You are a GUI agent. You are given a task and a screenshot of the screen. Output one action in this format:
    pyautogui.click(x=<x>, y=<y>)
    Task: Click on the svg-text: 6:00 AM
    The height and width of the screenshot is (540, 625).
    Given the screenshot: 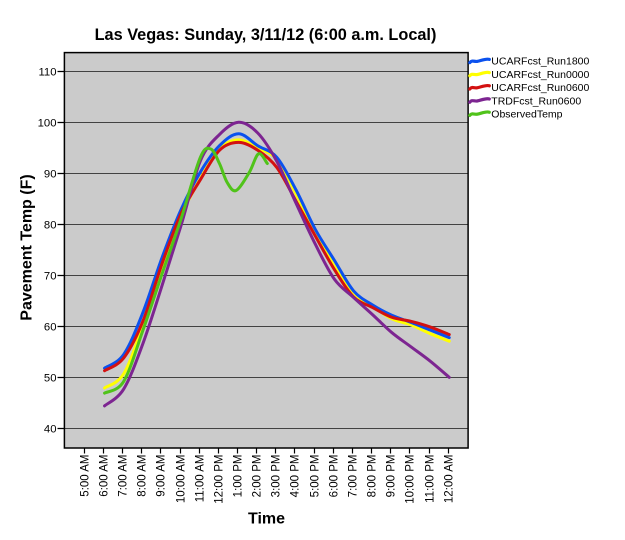 What is the action you would take?
    pyautogui.click(x=104, y=476)
    